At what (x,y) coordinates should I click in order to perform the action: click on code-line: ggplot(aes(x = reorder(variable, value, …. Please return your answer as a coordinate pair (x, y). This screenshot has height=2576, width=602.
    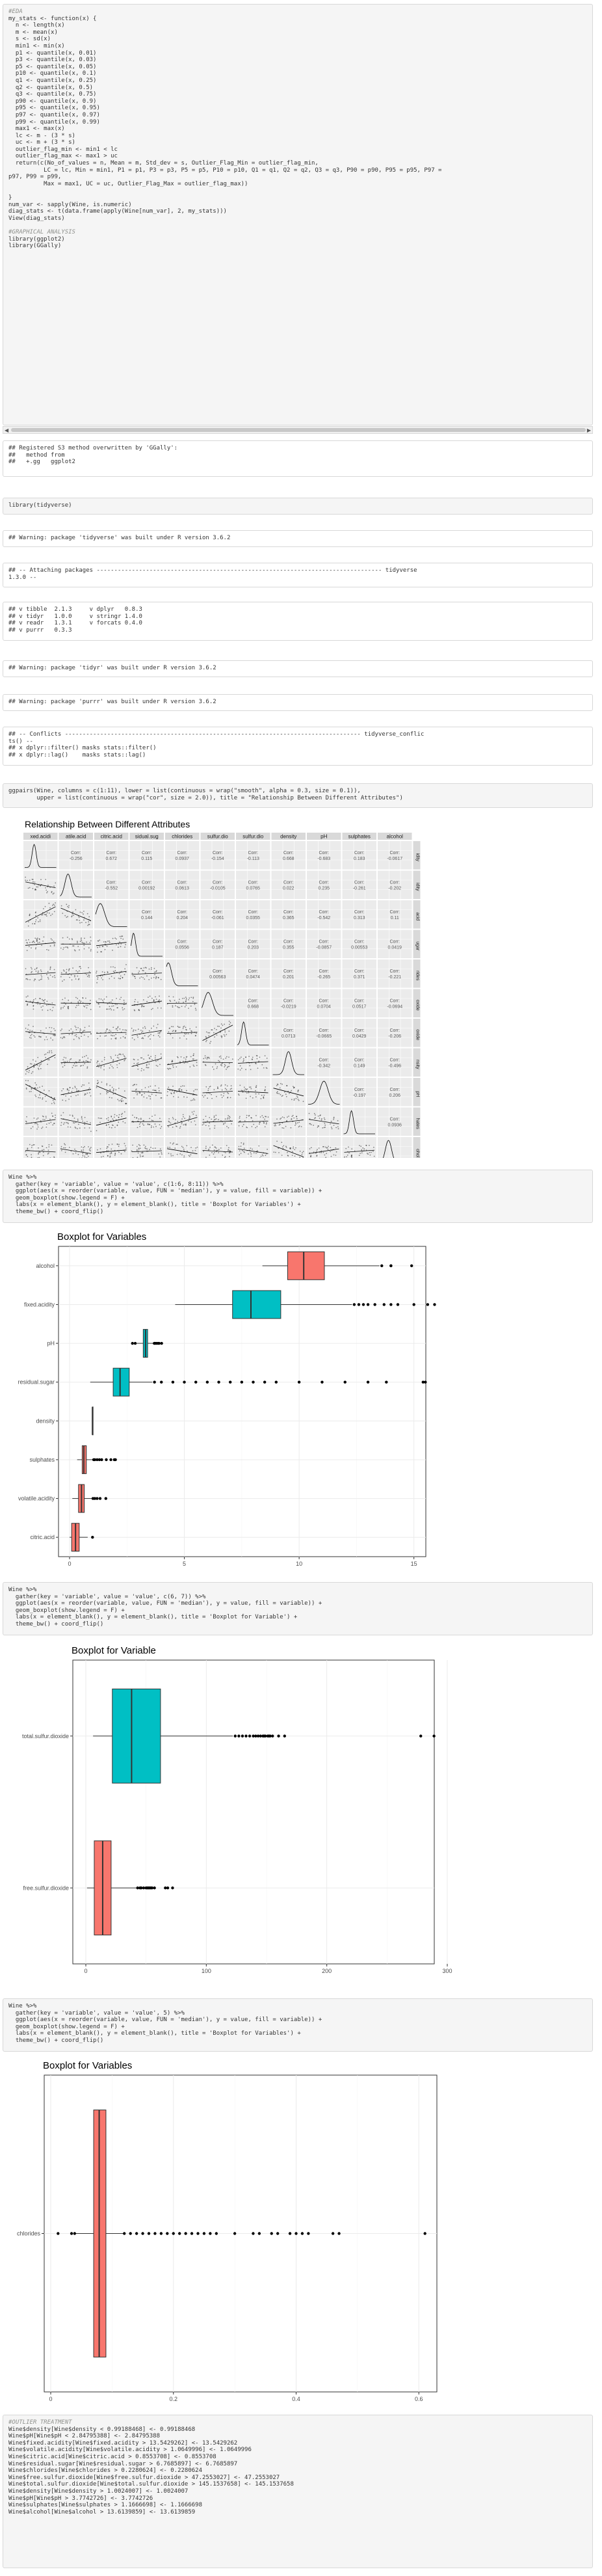
    Looking at the image, I should click on (165, 1191).